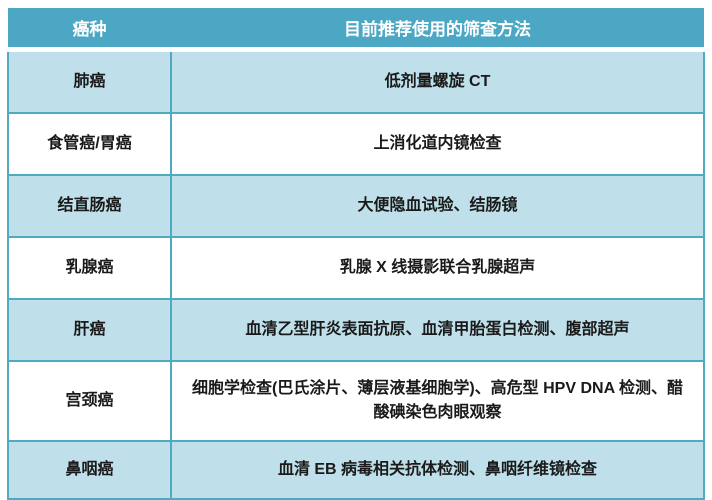  Describe the element at coordinates (437, 268) in the screenshot. I see `screening-method-cell: 乳腺 X 线摄影联合乳腺超声` at that location.